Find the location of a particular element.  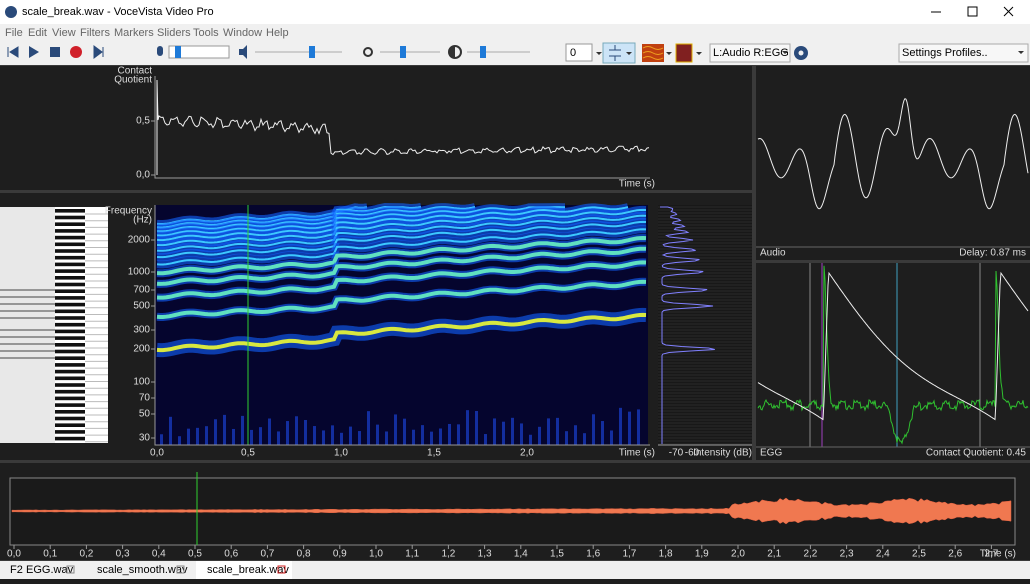

menu-item: Sliders is located at coordinates (174, 33).